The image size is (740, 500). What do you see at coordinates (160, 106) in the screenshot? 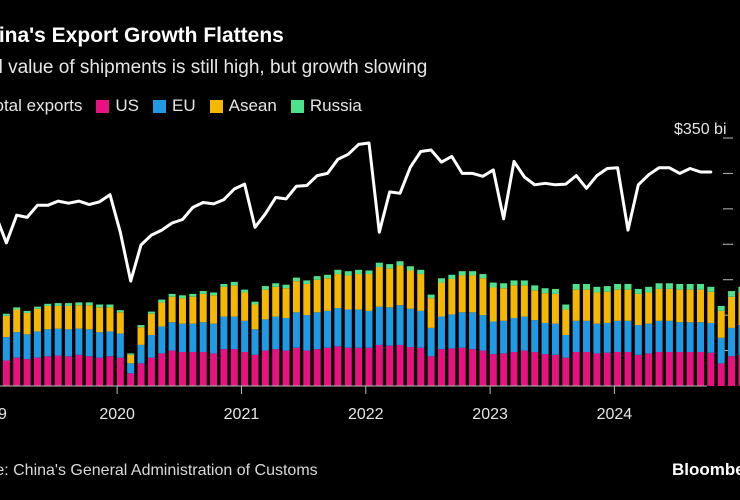
I see `eu-swatch` at bounding box center [160, 106].